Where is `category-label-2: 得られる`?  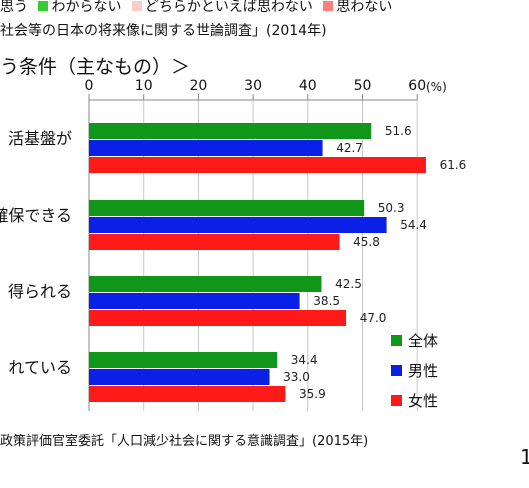 category-label-2: 得られる is located at coordinates (39, 291).